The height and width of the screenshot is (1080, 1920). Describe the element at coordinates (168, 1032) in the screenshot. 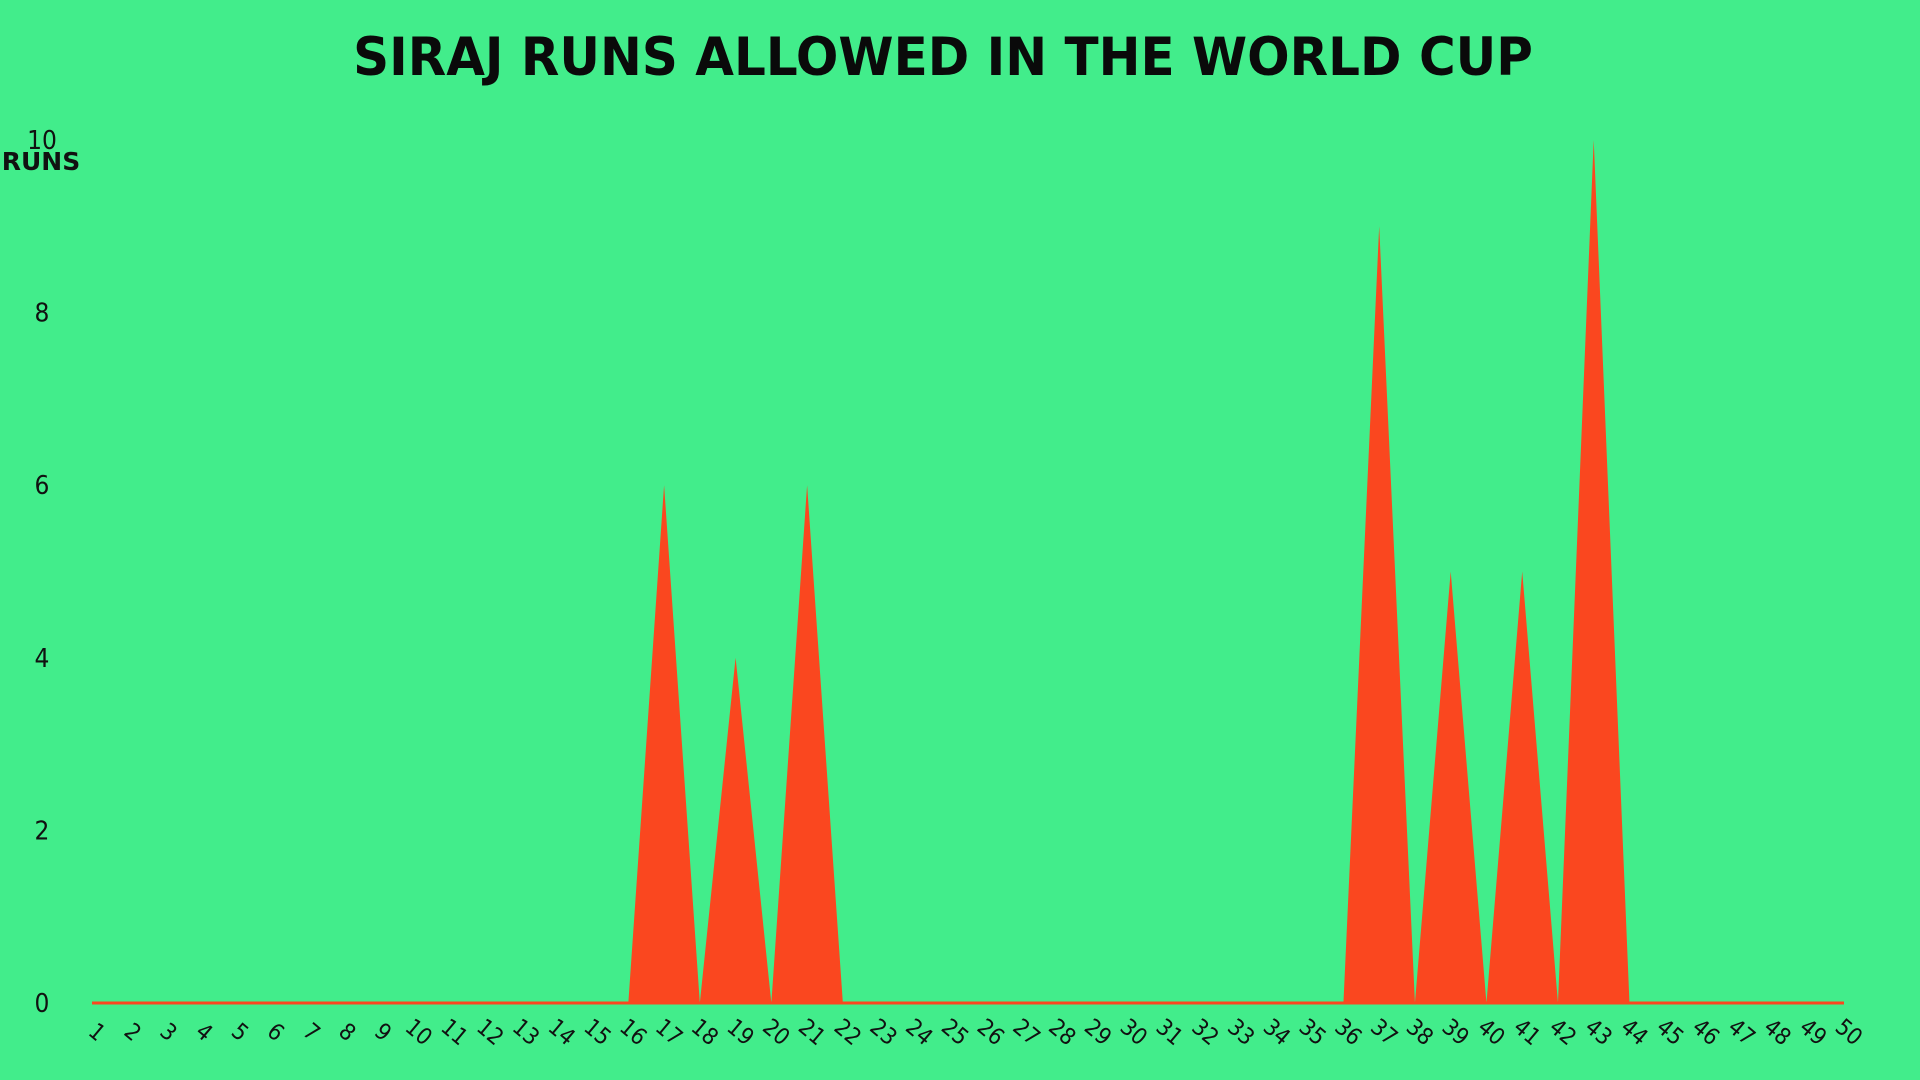

I see `x-tick-label: 3` at that location.